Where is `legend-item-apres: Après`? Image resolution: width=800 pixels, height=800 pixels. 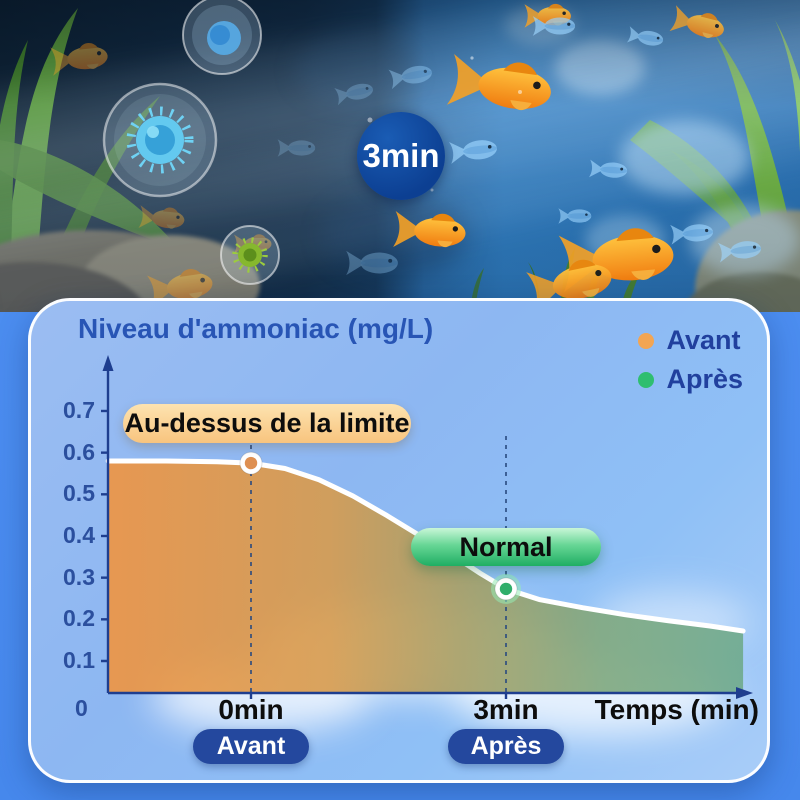
legend-item-apres: Après is located at coordinates (690, 379).